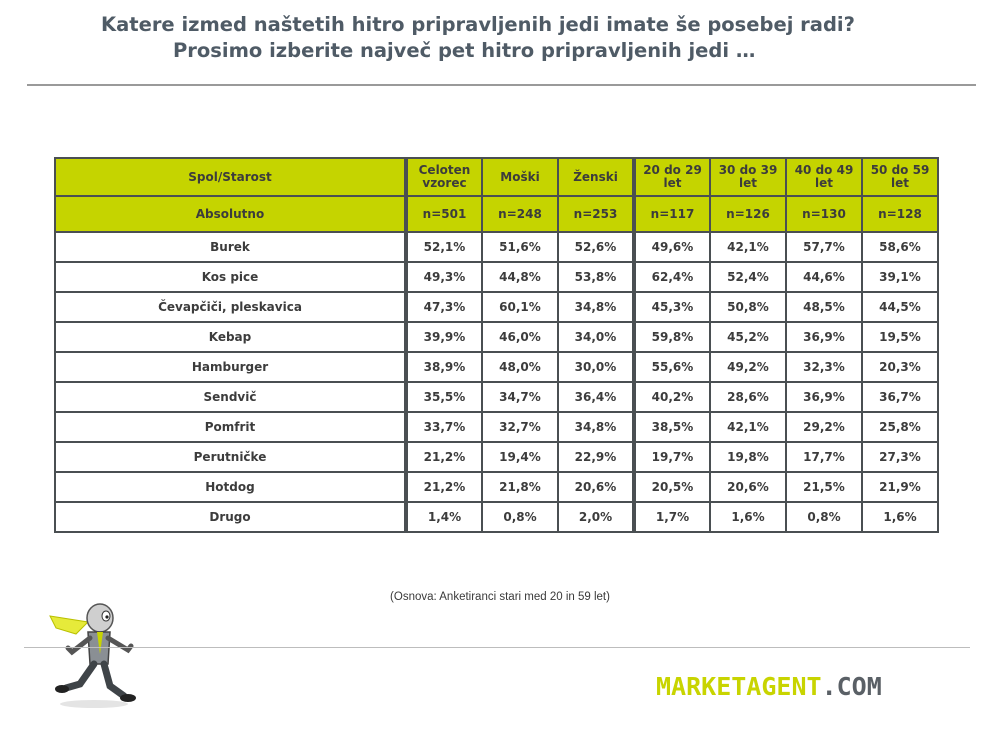  Describe the element at coordinates (671, 277) in the screenshot. I see `table-cell: 62,4%` at that location.